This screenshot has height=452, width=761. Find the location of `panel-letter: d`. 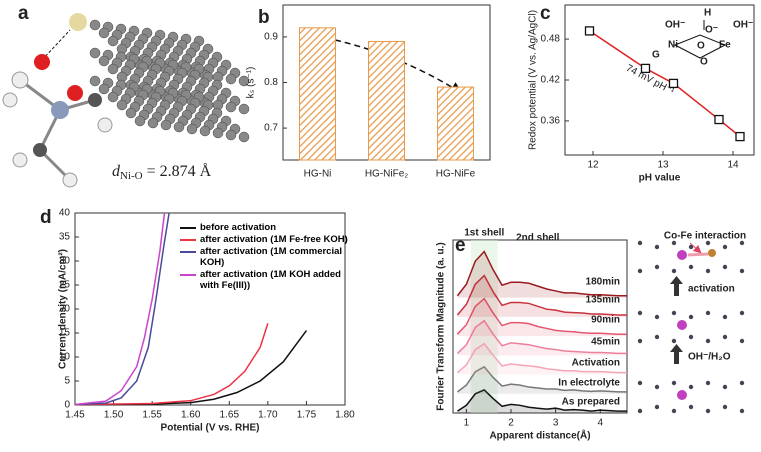

panel-letter: d is located at coordinates (46, 217).